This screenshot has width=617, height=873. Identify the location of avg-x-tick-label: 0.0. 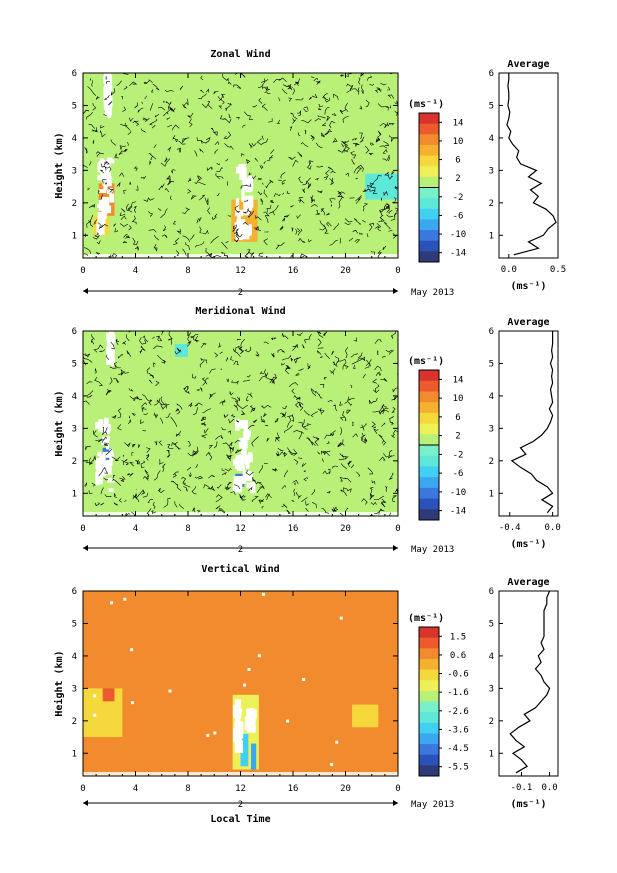
(549, 788).